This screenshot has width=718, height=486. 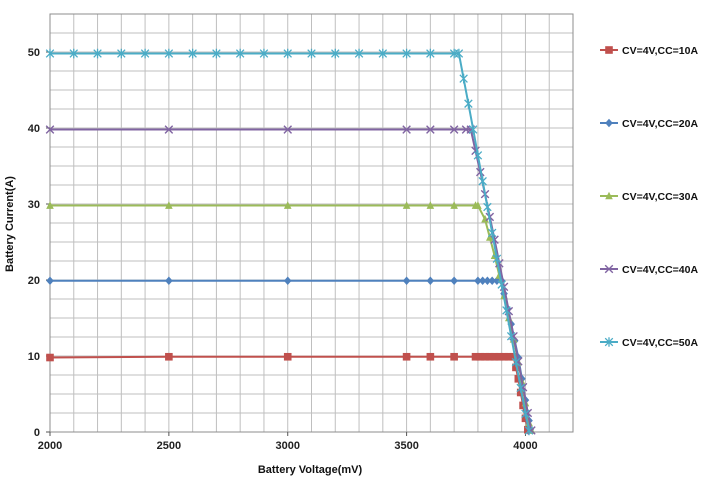 I want to click on legend-label: CV=4V,CC=10A, so click(x=660, y=51).